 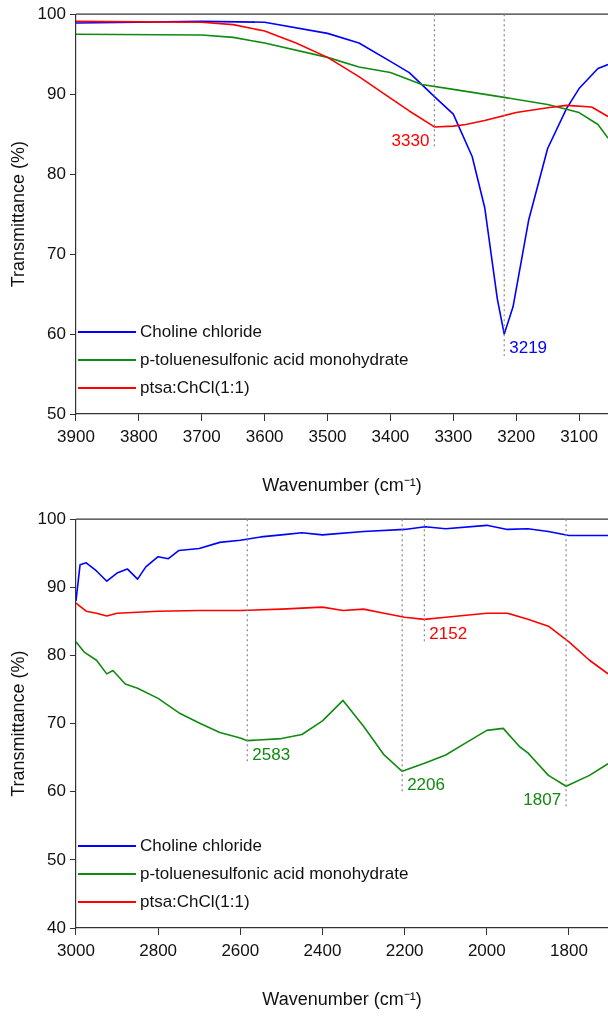 I want to click on x-tick-label: 3900, so click(x=76, y=436).